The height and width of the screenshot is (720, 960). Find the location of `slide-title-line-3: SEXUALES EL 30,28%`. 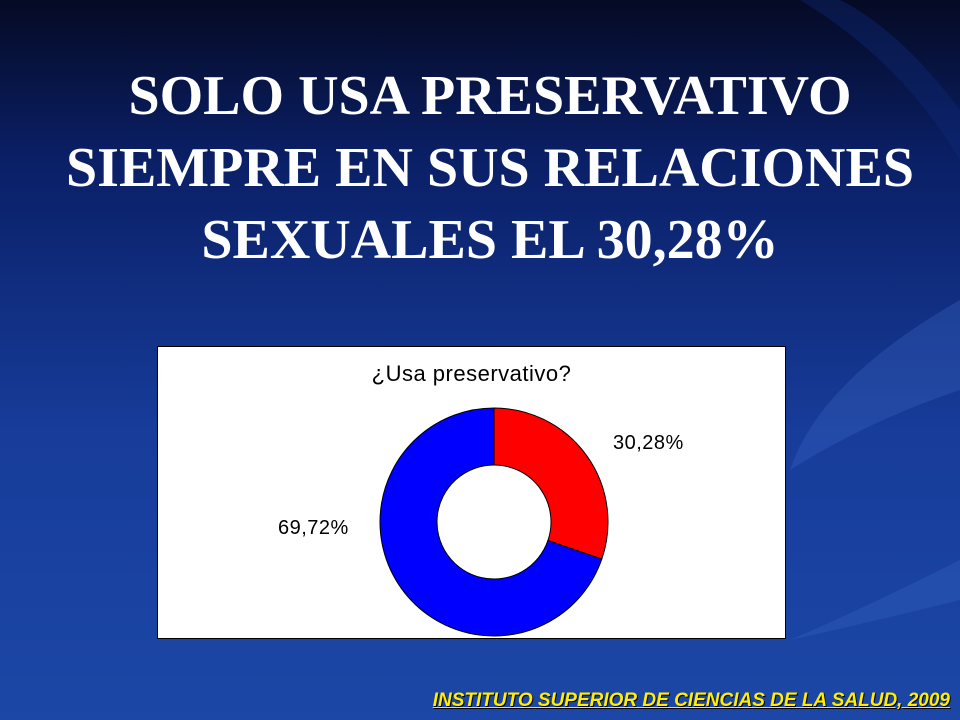

slide-title-line-3: SEXUALES EL 30,28% is located at coordinates (490, 240).